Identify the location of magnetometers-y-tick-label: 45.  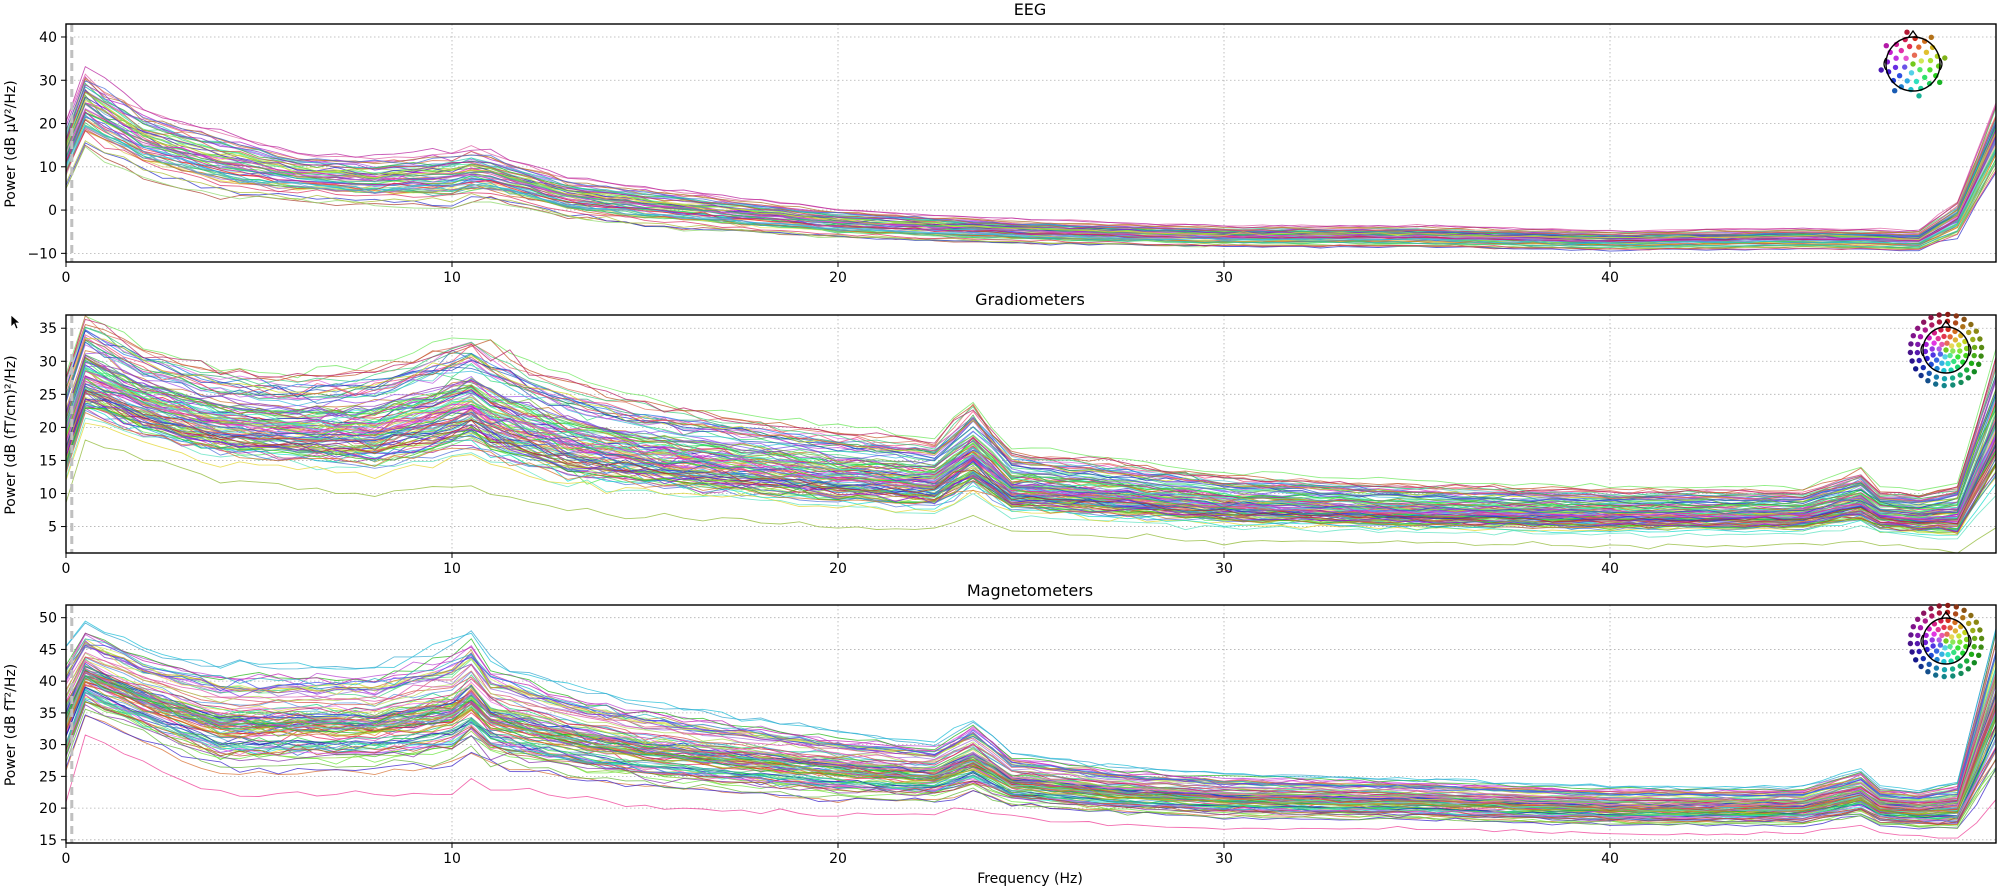
(48, 650).